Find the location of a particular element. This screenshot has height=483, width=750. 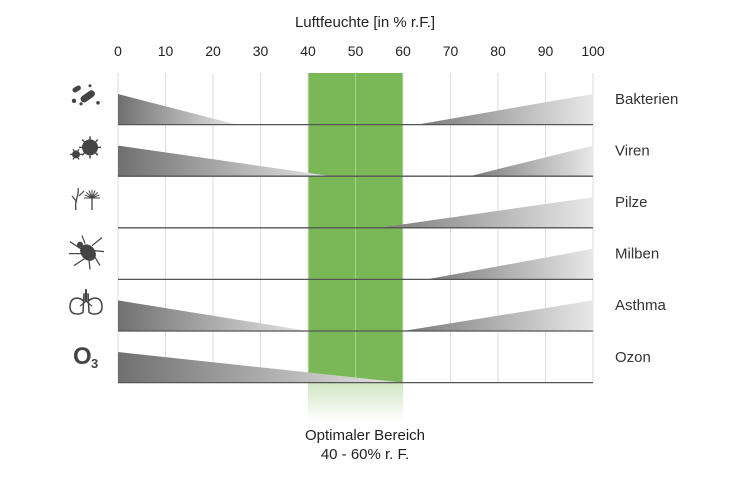

bacteria-icon is located at coordinates (85, 95).